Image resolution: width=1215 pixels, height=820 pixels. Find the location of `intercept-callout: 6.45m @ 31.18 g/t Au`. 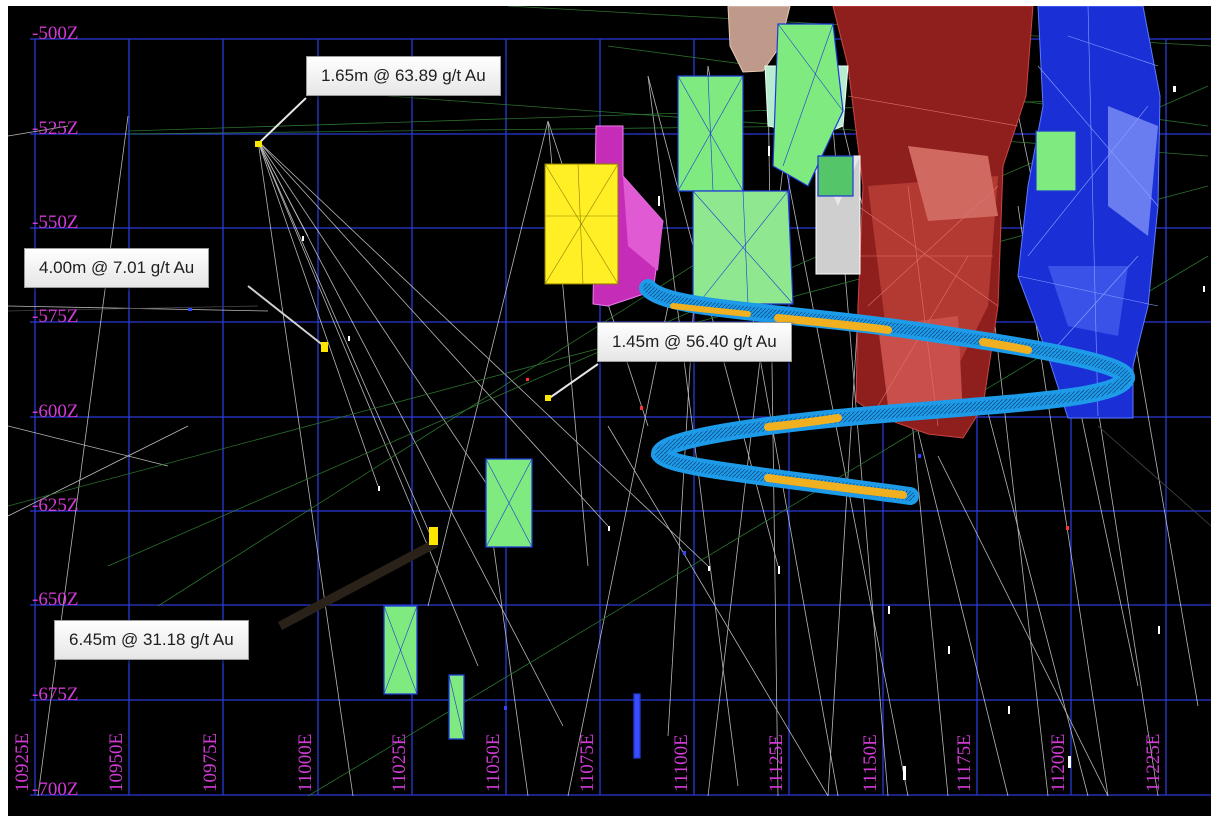

intercept-callout: 6.45m @ 31.18 g/t Au is located at coordinates (151, 640).